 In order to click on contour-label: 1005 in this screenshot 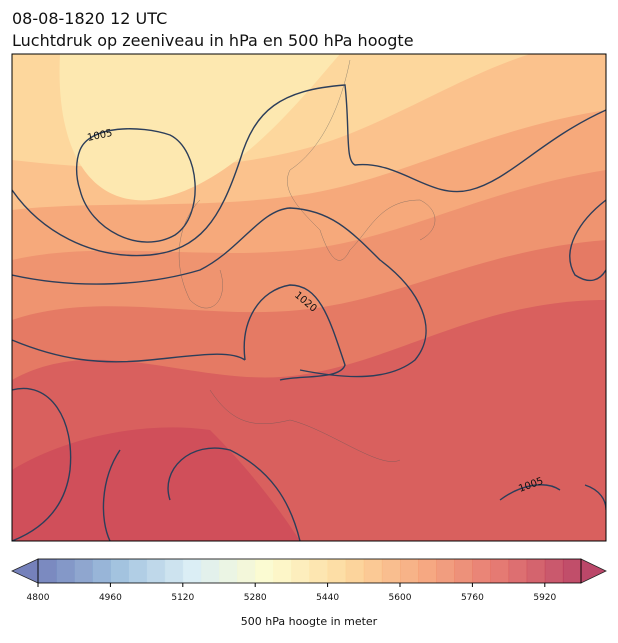, I will do `click(99, 136)`.